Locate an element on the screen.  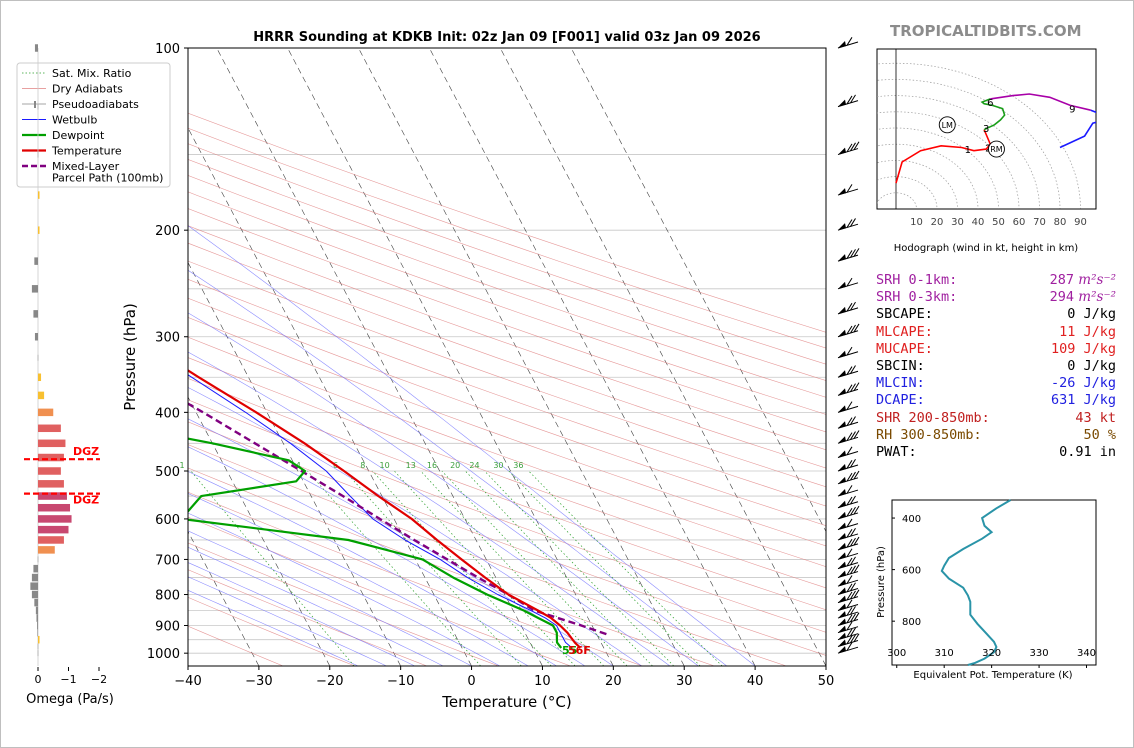
legend-box is located at coordinates (93, 125).